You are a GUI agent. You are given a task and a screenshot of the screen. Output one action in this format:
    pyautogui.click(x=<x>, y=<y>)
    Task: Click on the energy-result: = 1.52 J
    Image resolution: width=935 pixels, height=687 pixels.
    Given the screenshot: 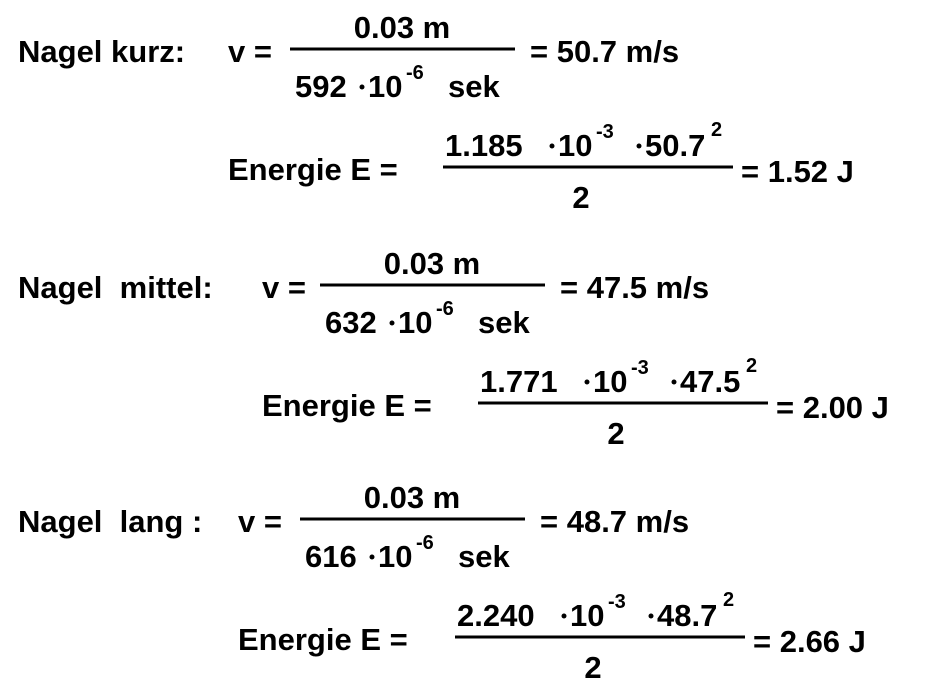 What is the action you would take?
    pyautogui.click(x=797, y=171)
    